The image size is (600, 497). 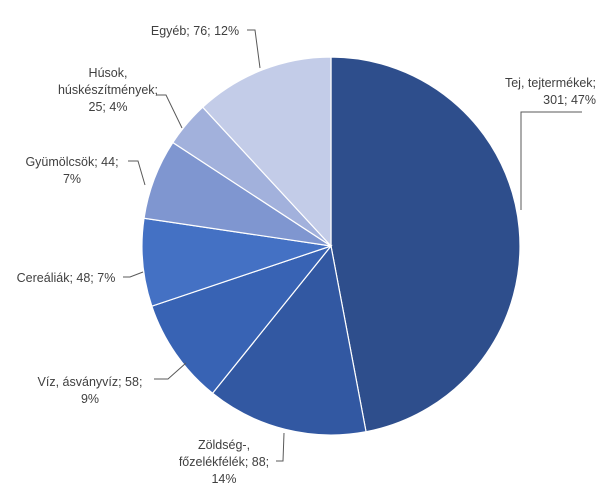 What do you see at coordinates (108, 107) in the screenshot?
I see `slice-data-label-line: 25; 4%` at bounding box center [108, 107].